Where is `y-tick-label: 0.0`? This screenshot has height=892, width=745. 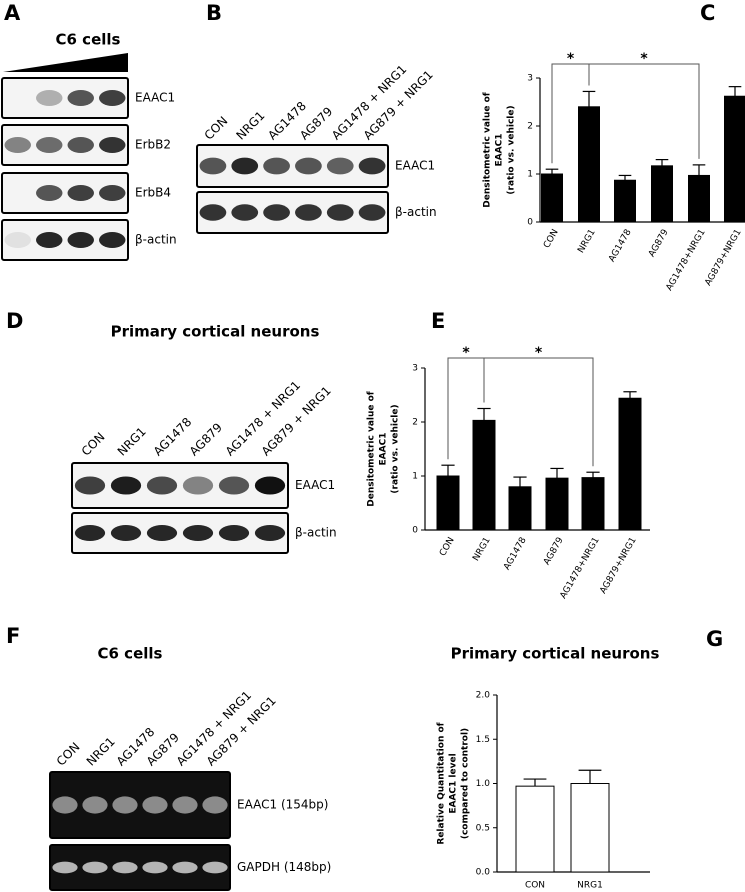
y-tick-label: 0.0 is located at coordinates (483, 873).